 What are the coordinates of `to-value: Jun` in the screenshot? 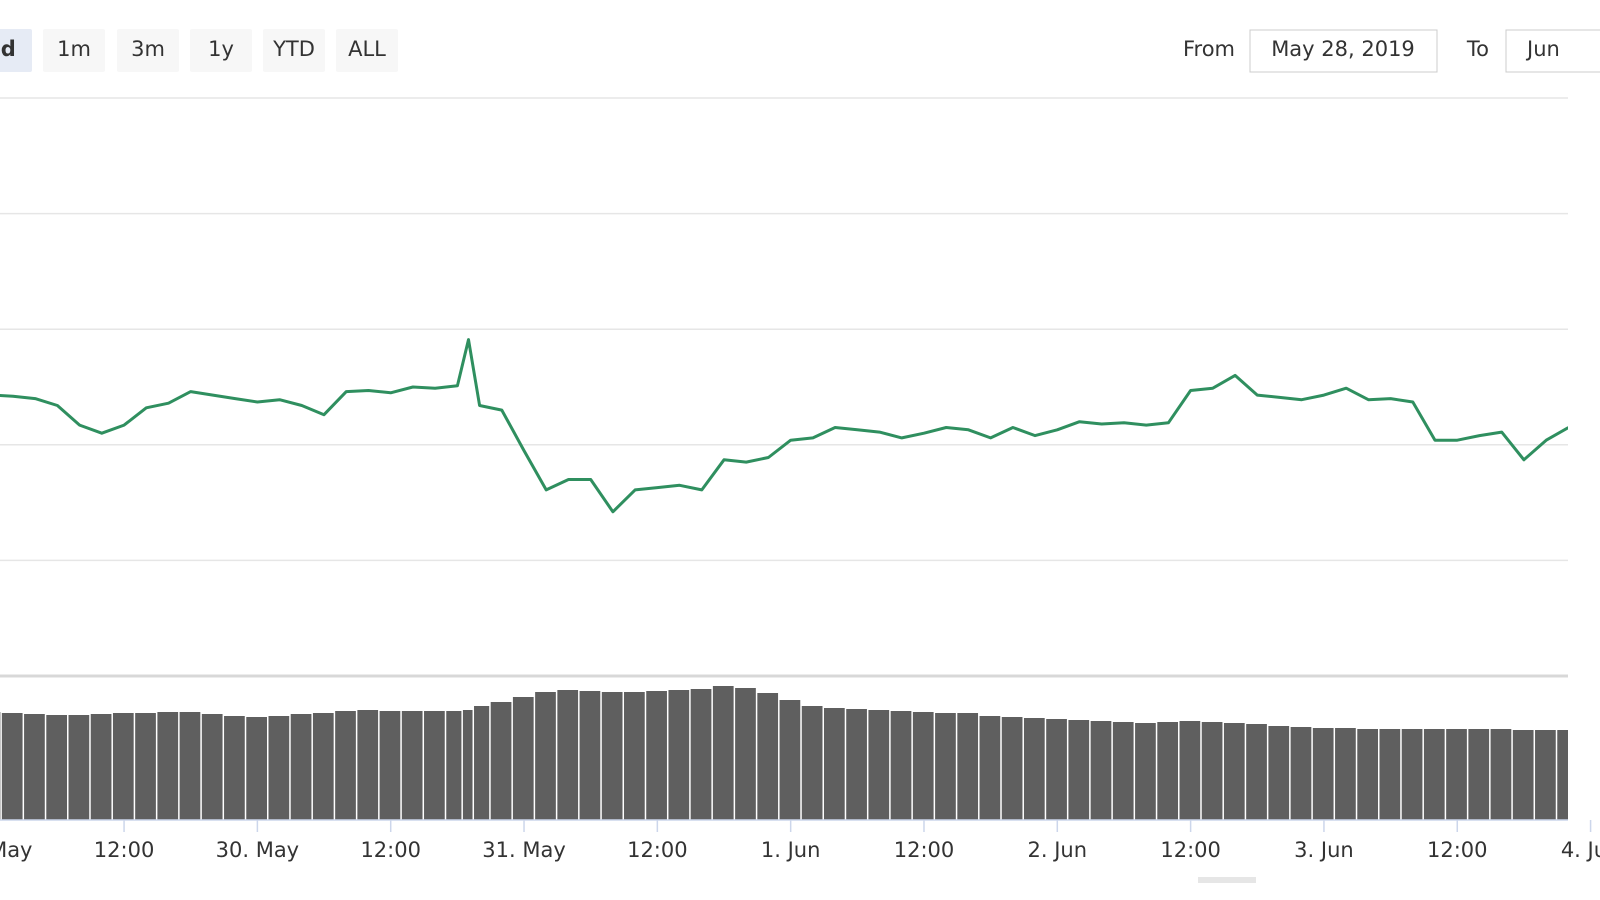 It's located at (1542, 49).